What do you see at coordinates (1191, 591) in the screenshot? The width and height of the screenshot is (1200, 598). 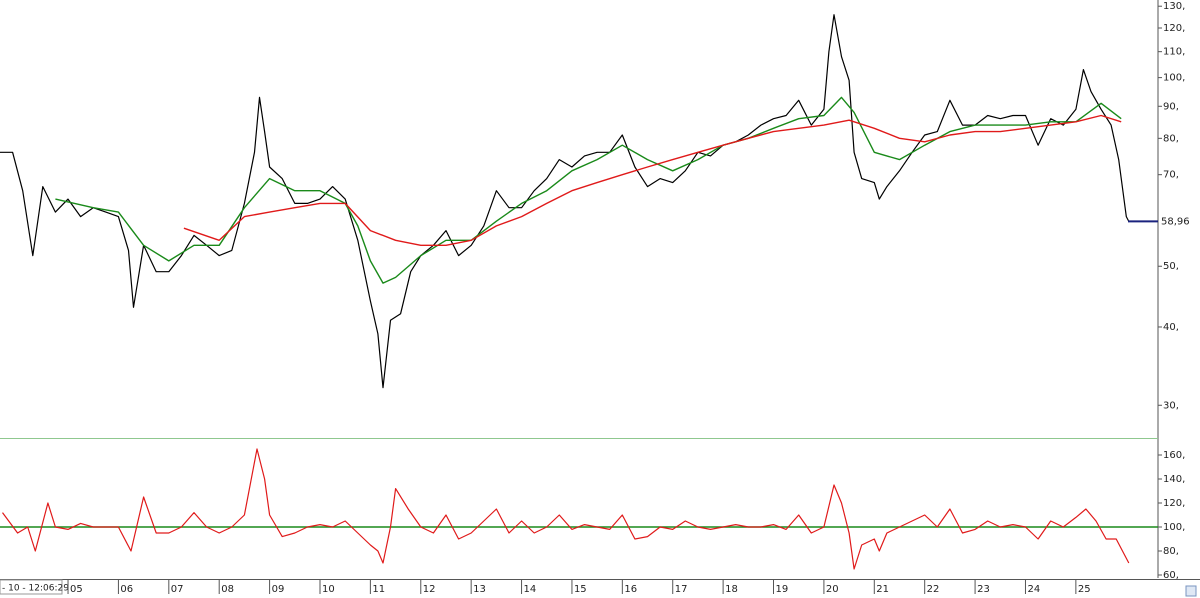 I see `corner-icon` at bounding box center [1191, 591].